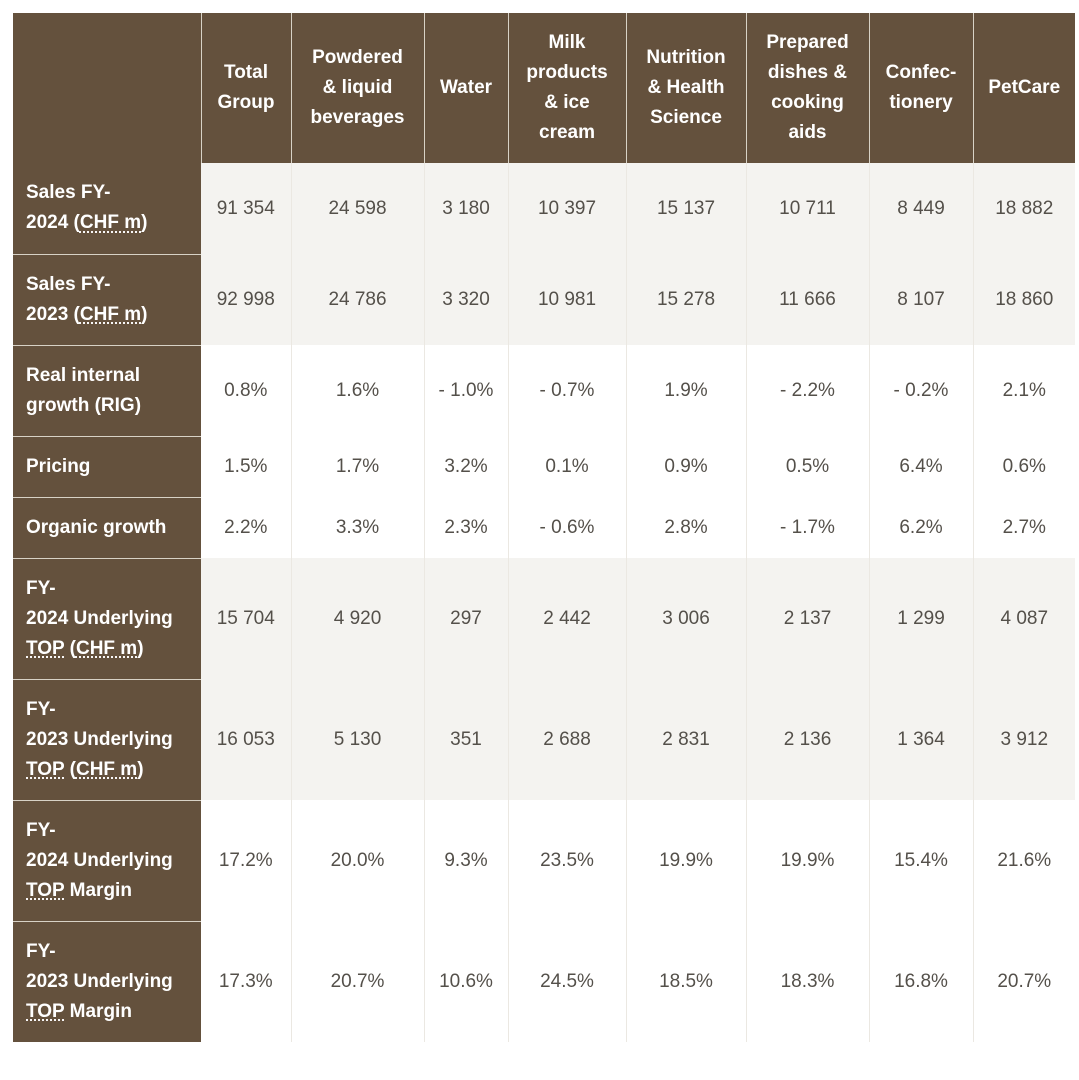 The width and height of the screenshot is (1079, 1080). Describe the element at coordinates (921, 390) in the screenshot. I see `table-cell: - 0.2%` at that location.